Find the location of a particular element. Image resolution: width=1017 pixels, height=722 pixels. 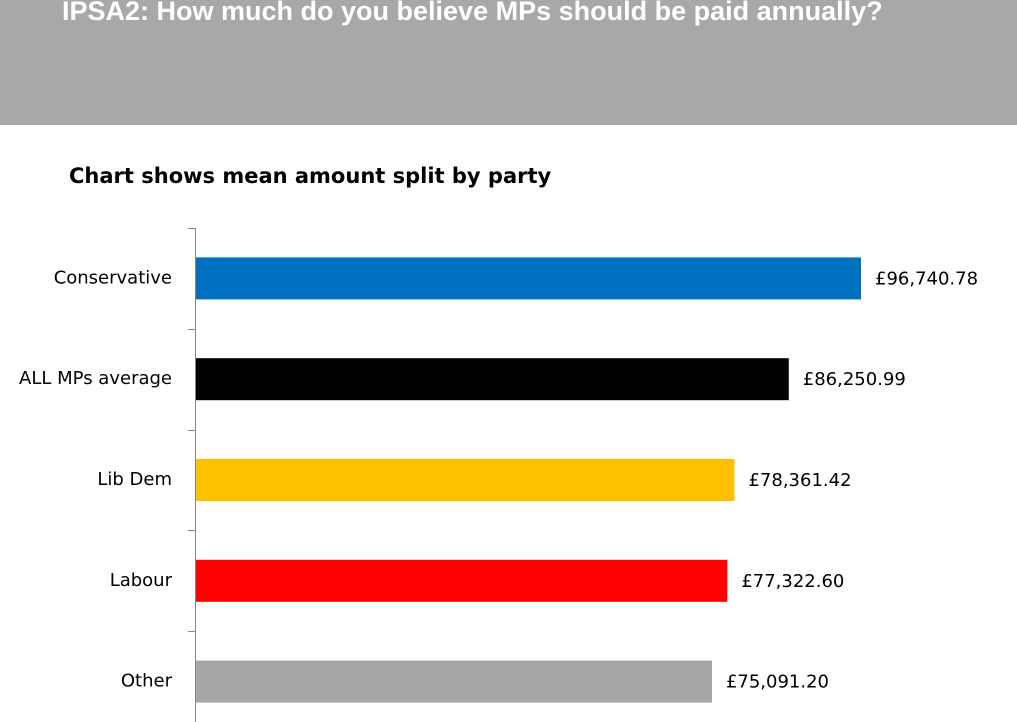

category-label: Lib Dem is located at coordinates (134, 479).